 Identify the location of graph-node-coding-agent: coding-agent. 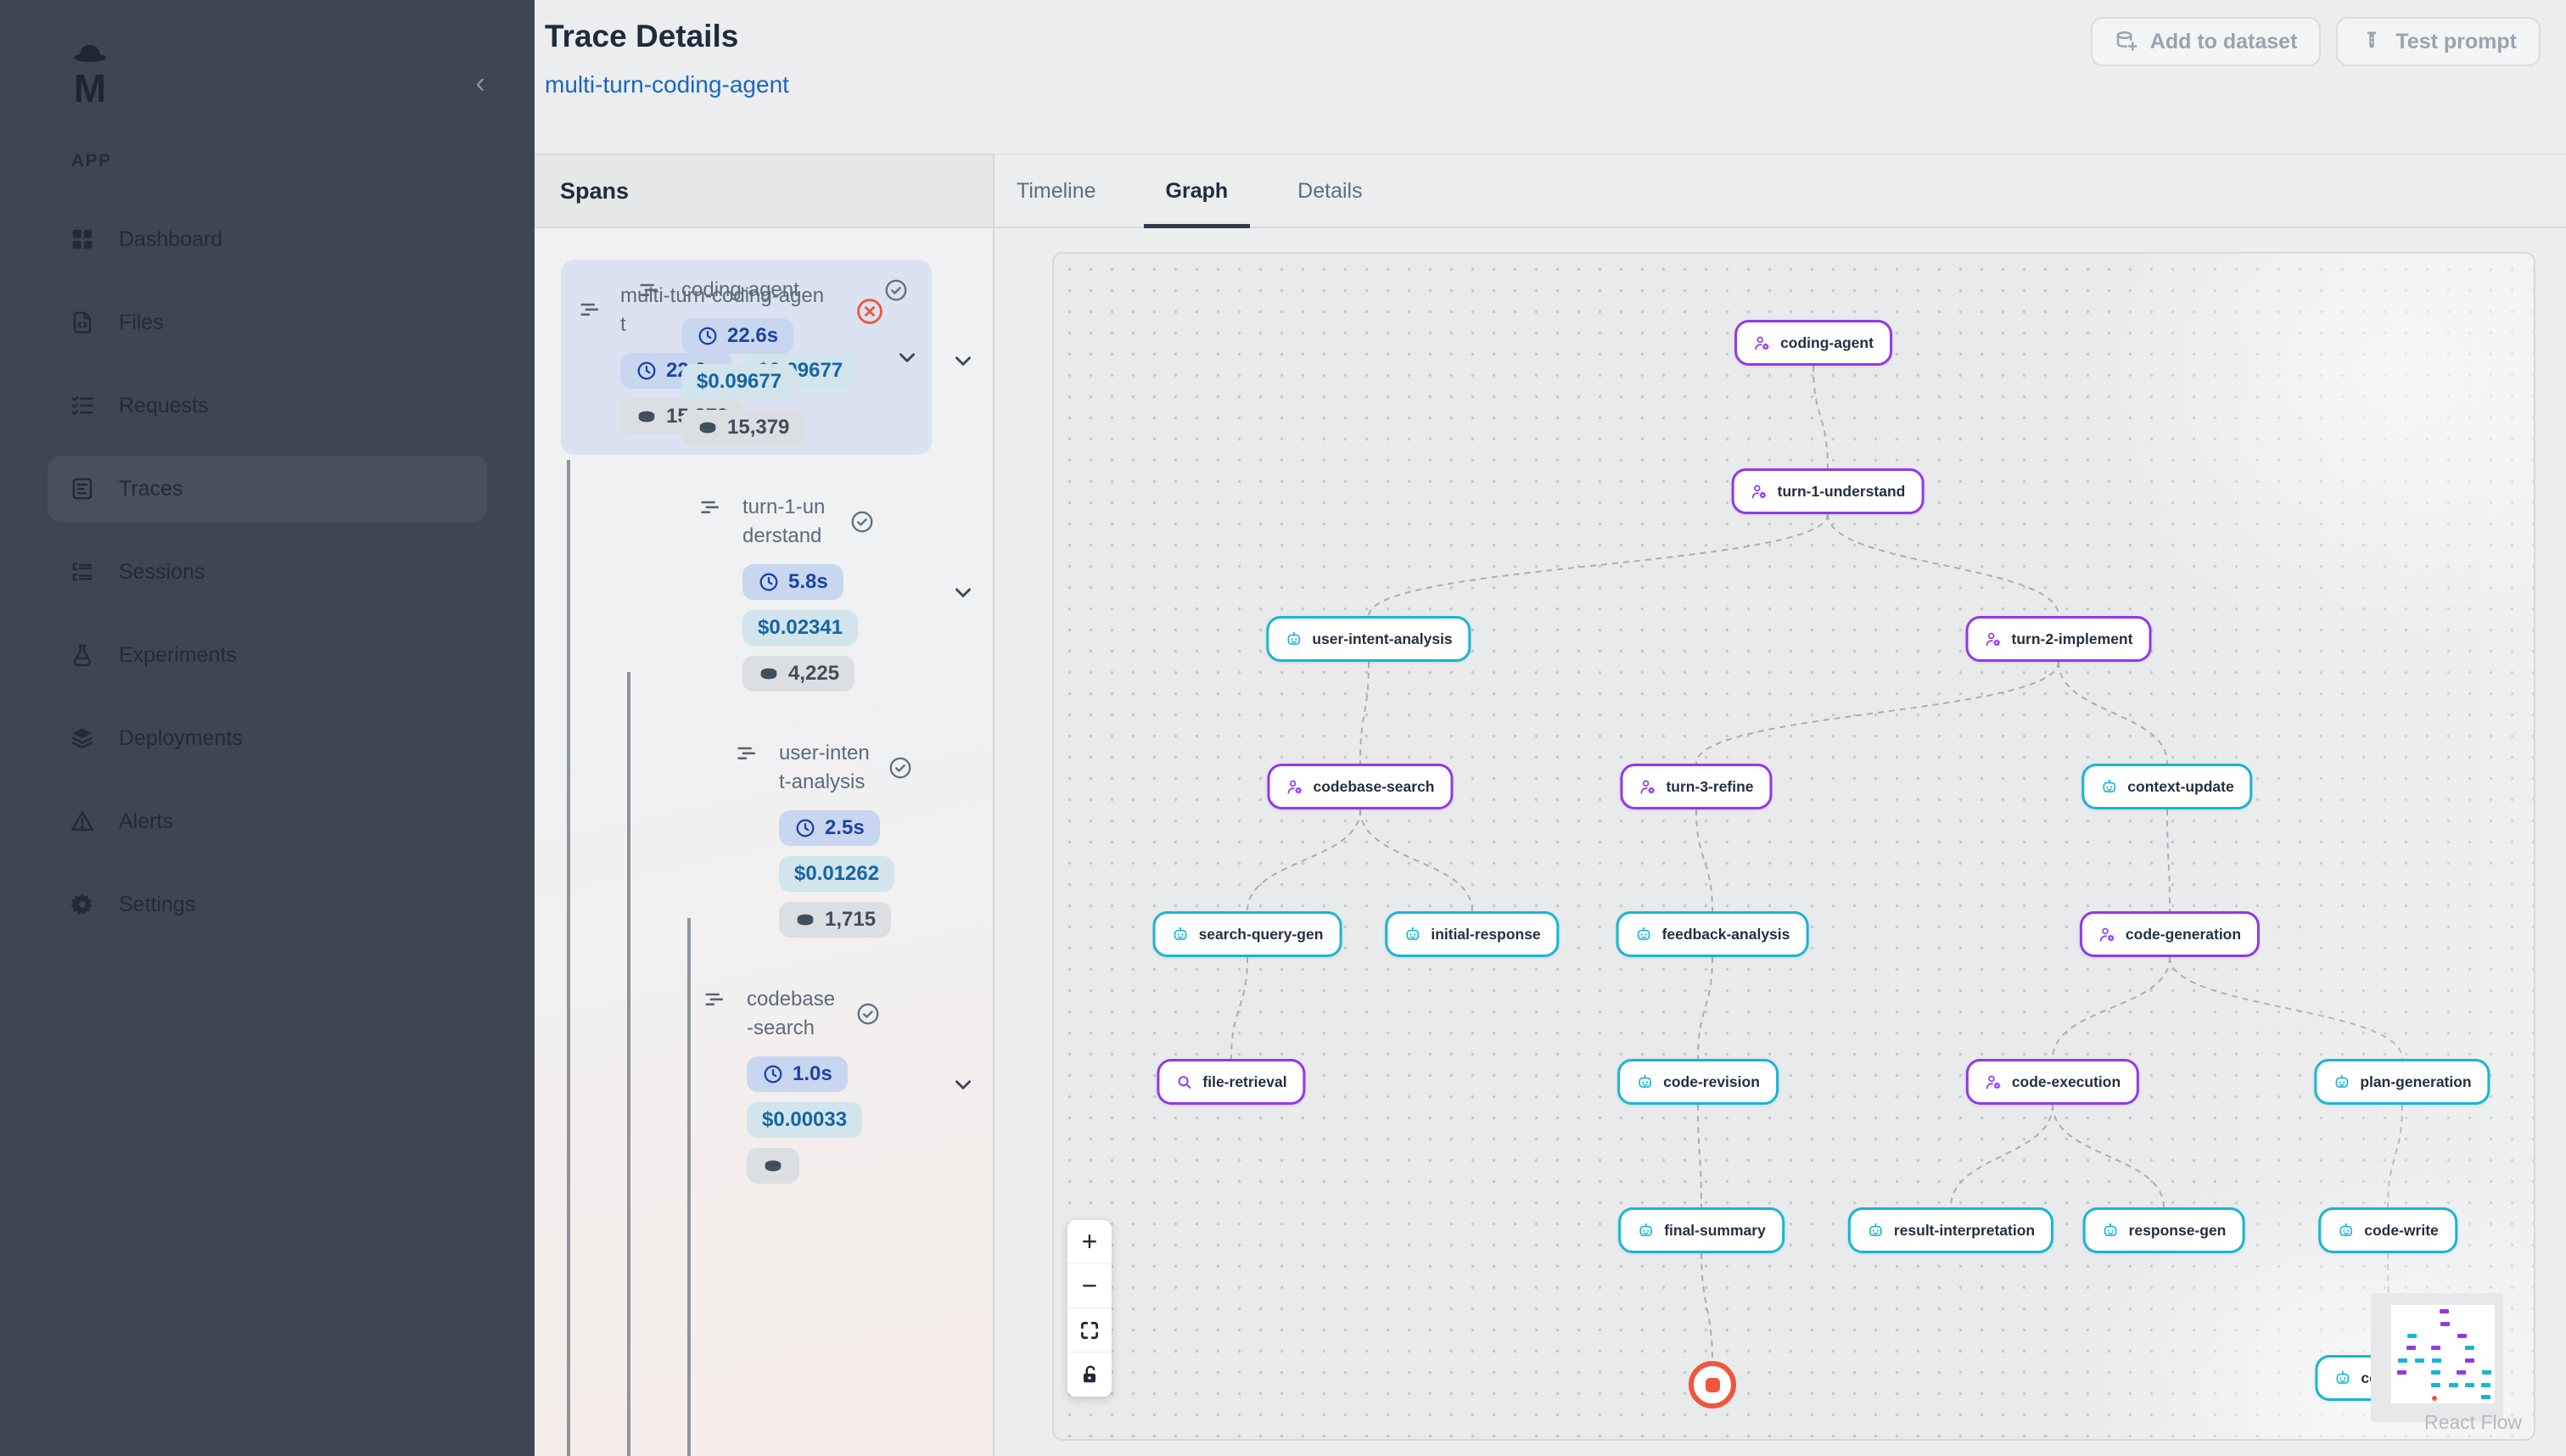
(1813, 343).